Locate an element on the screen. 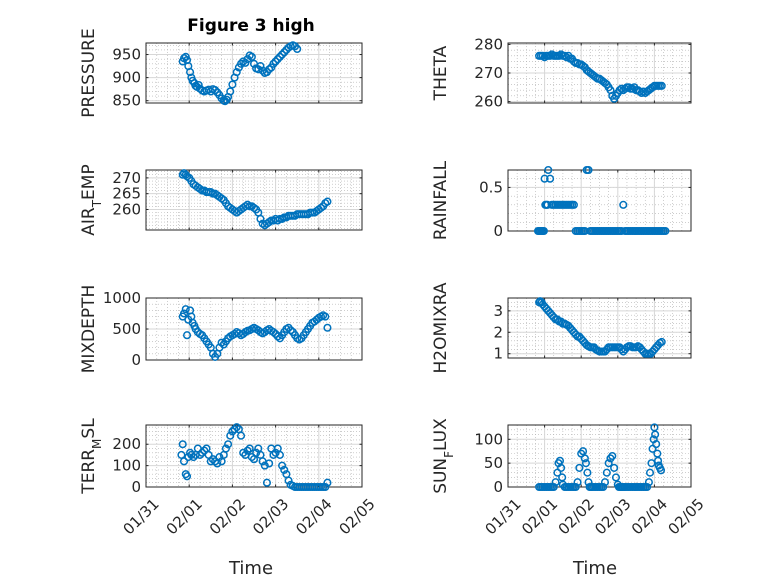 Image resolution: width=778 pixels, height=583 pixels. pressure-series is located at coordinates (240, 73).